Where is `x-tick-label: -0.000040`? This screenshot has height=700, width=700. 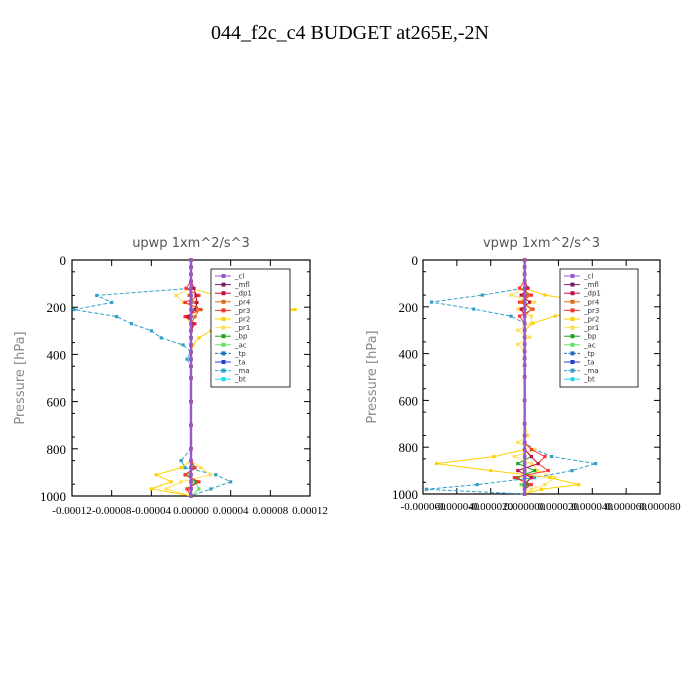
x-tick-label: -0.000040 is located at coordinates (456, 507).